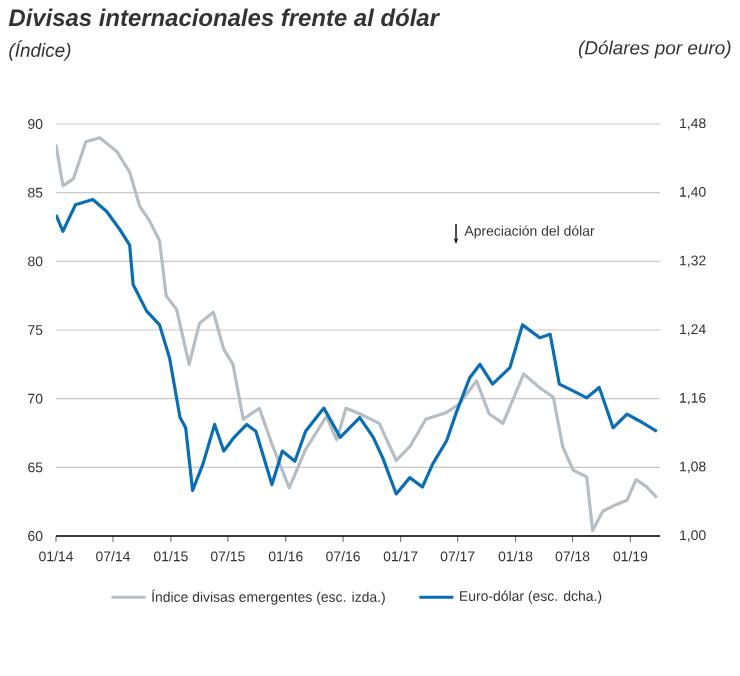 Image resolution: width=740 pixels, height=676 pixels. What do you see at coordinates (654, 49) in the screenshot?
I see `y2-axis-title: (Dólares por euro)` at bounding box center [654, 49].